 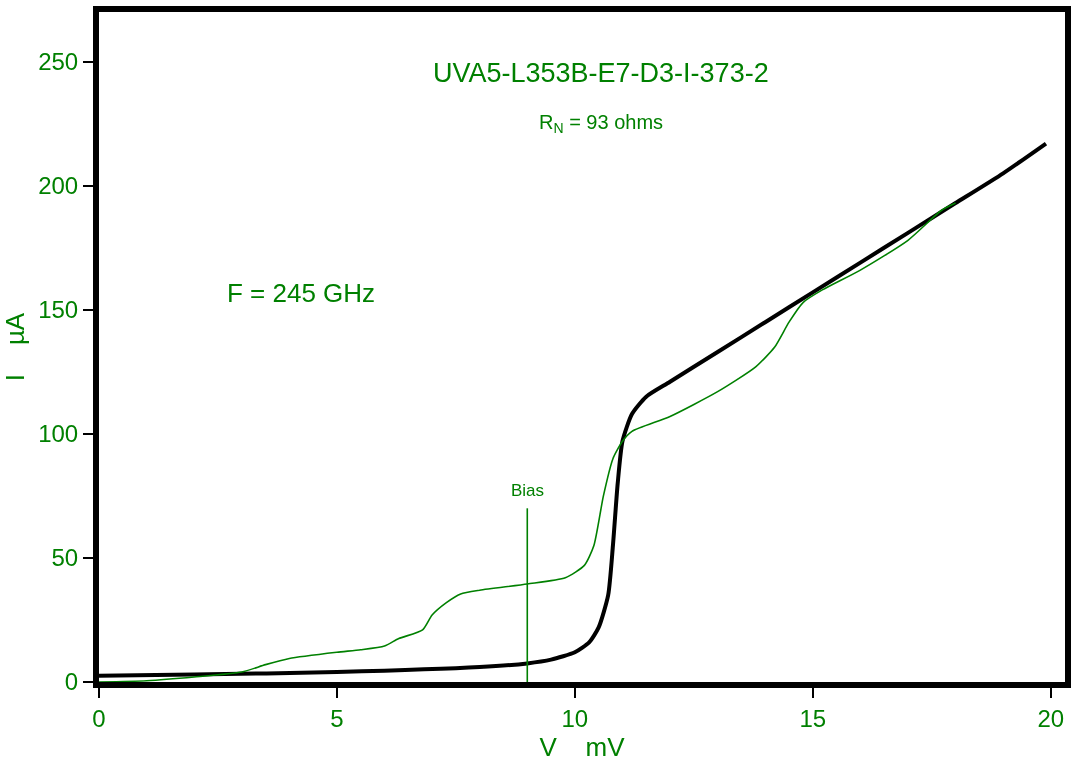 I want to click on x-tick-label: 10, so click(x=575, y=718).